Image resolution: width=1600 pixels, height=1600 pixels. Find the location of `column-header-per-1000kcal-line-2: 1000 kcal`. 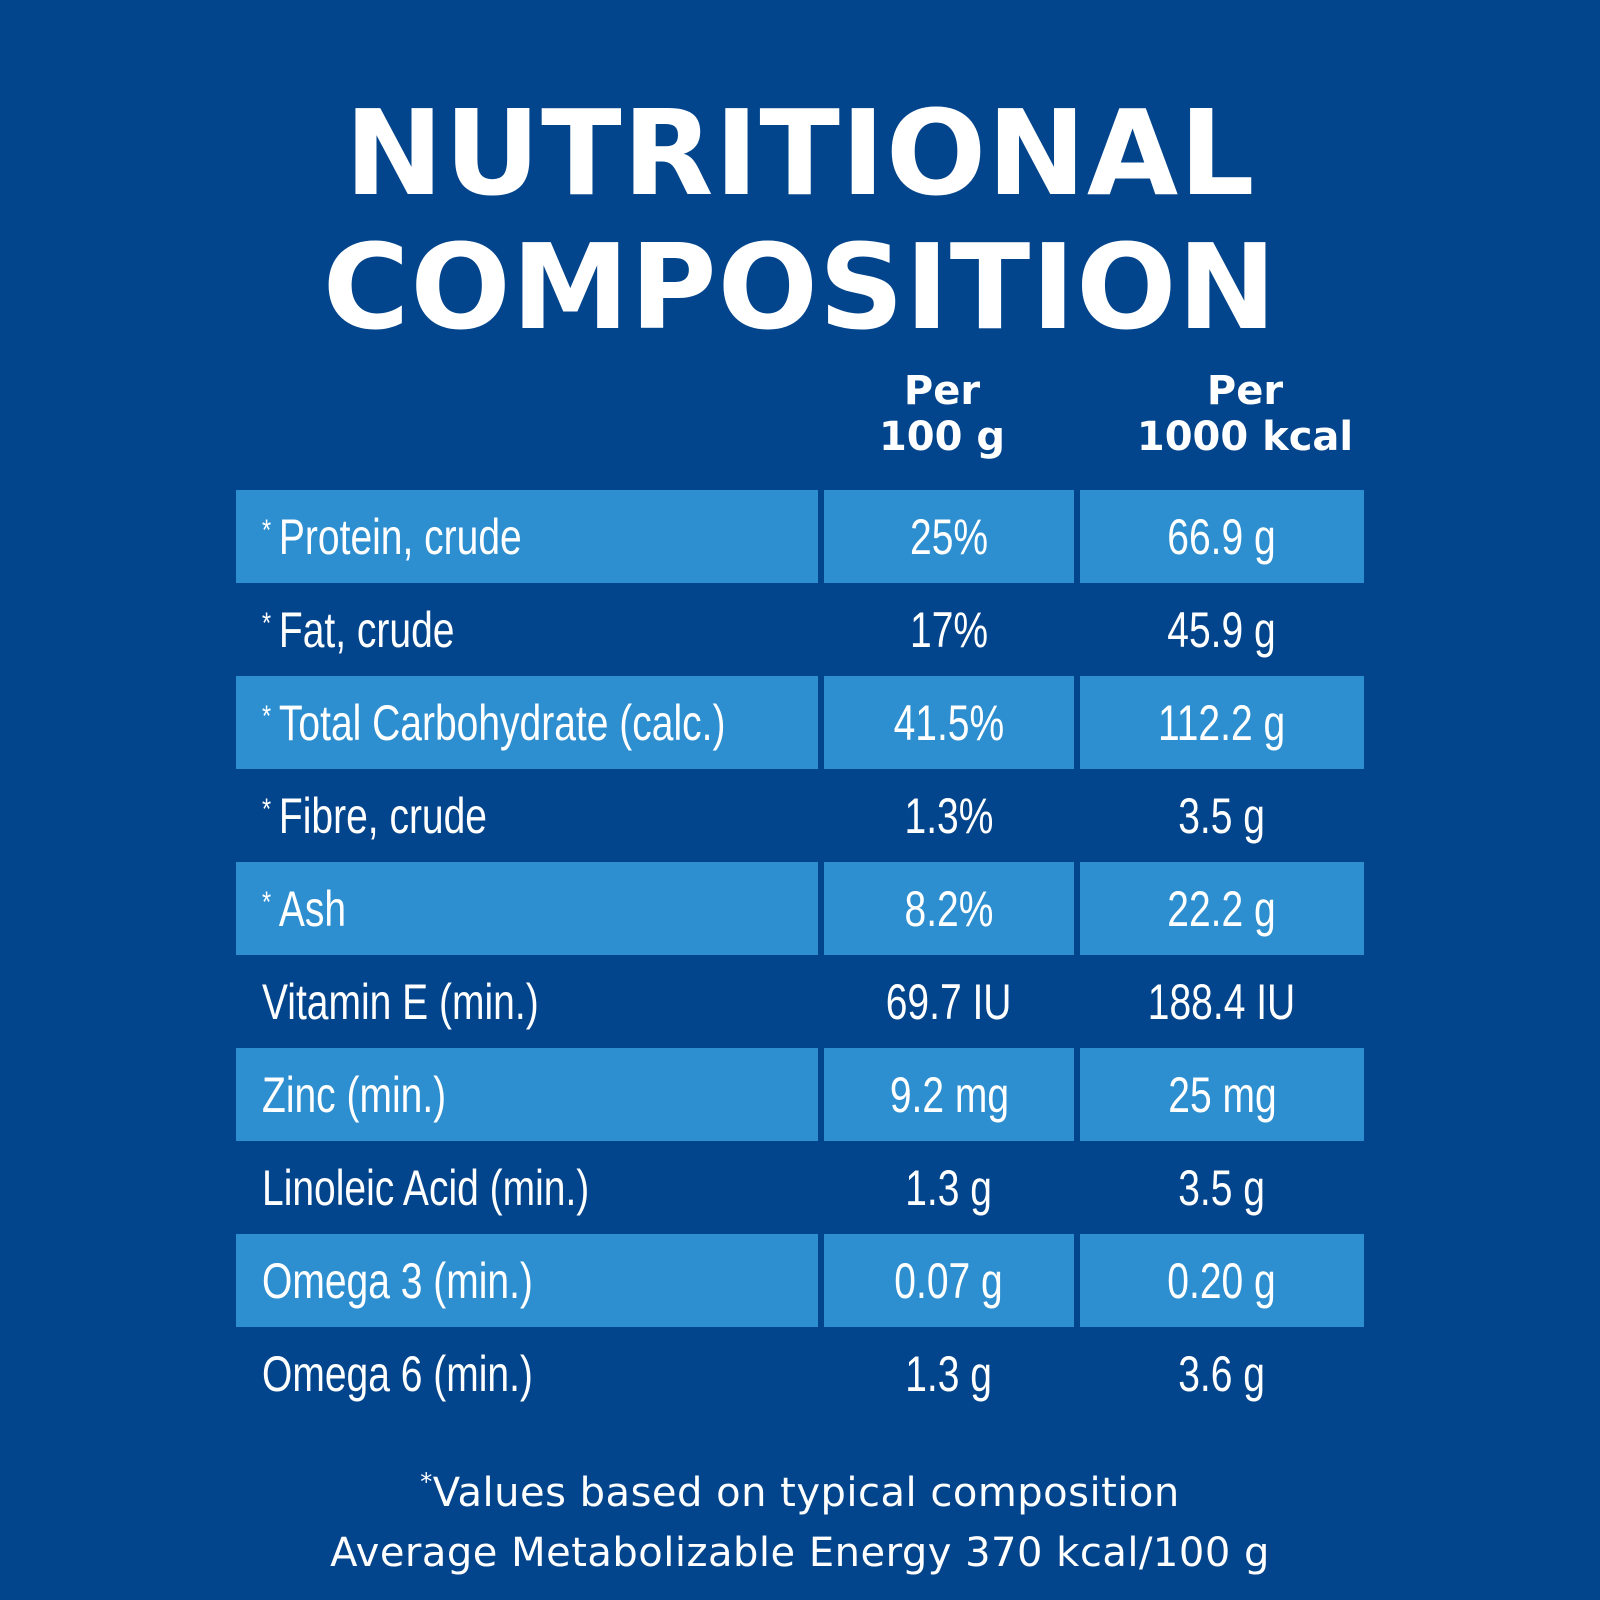

column-header-per-1000kcal-line-2: 1000 kcal is located at coordinates (1245, 437).